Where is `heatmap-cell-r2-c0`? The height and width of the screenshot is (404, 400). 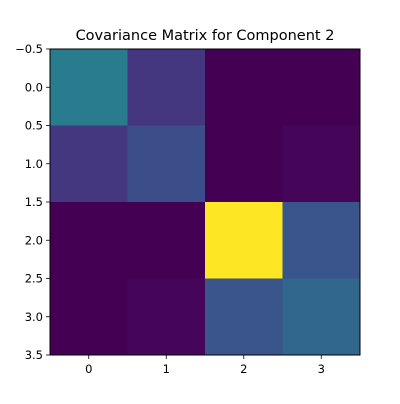 heatmap-cell-r2-c0 is located at coordinates (89, 240).